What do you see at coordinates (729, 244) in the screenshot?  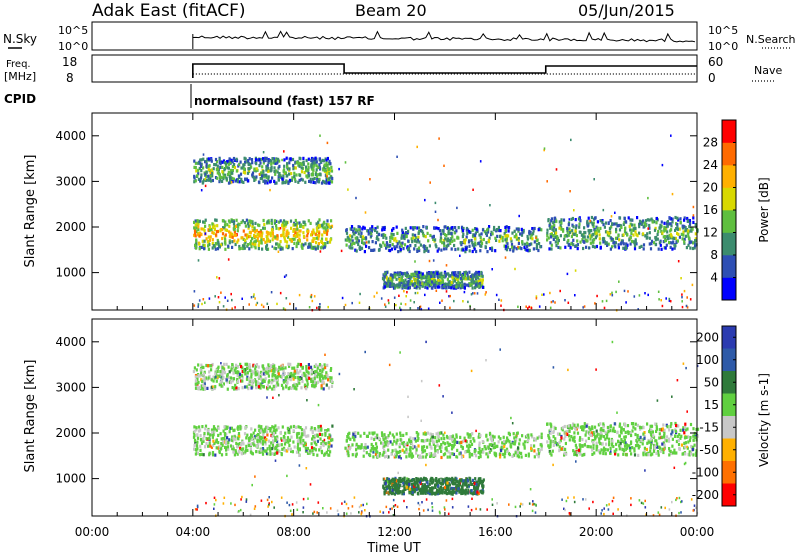 I see `colorbar-swatch` at bounding box center [729, 244].